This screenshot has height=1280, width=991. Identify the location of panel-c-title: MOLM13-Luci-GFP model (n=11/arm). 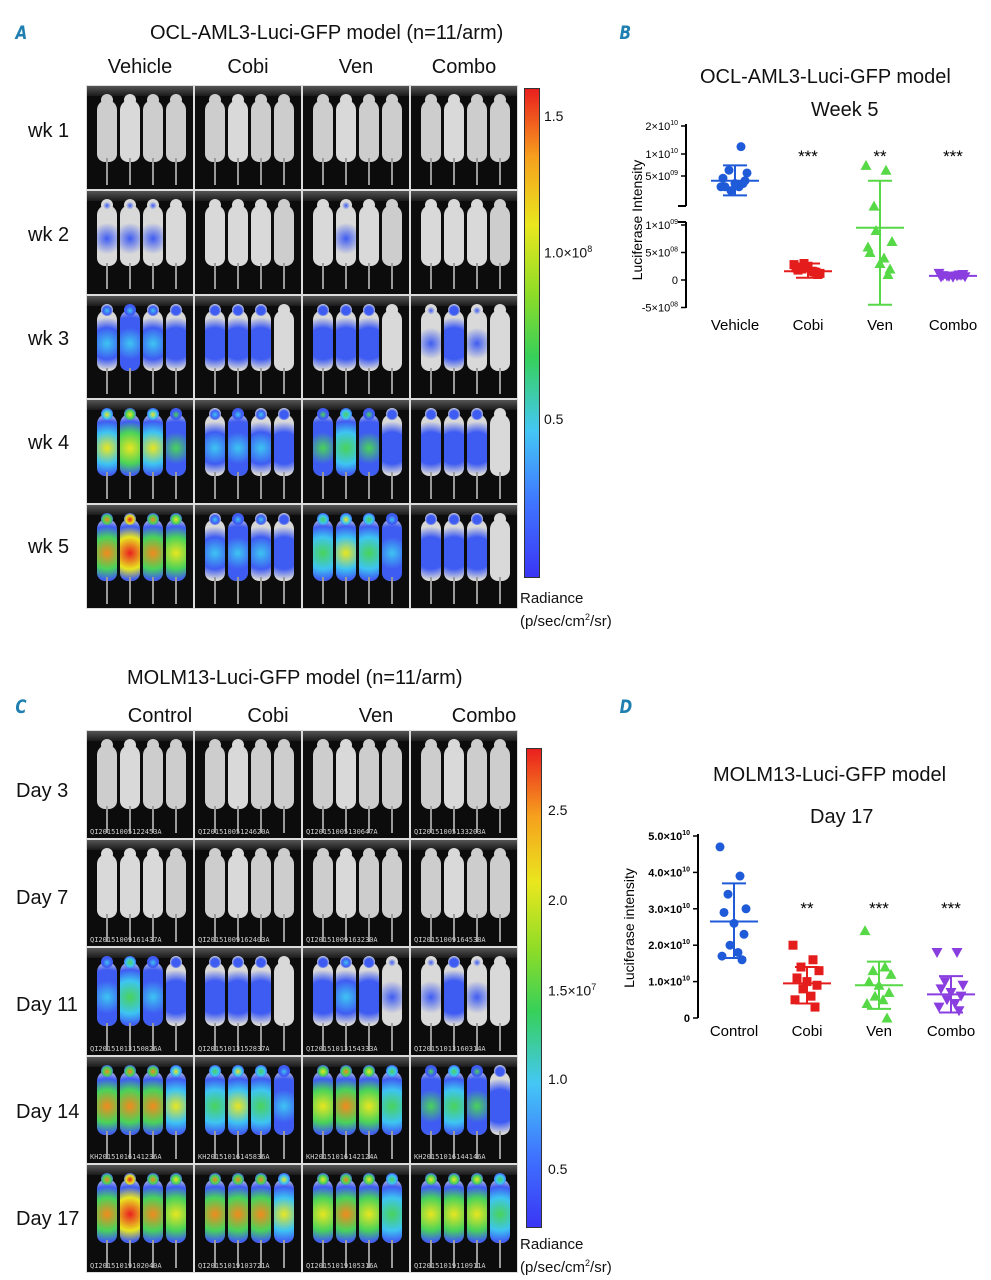
(295, 678).